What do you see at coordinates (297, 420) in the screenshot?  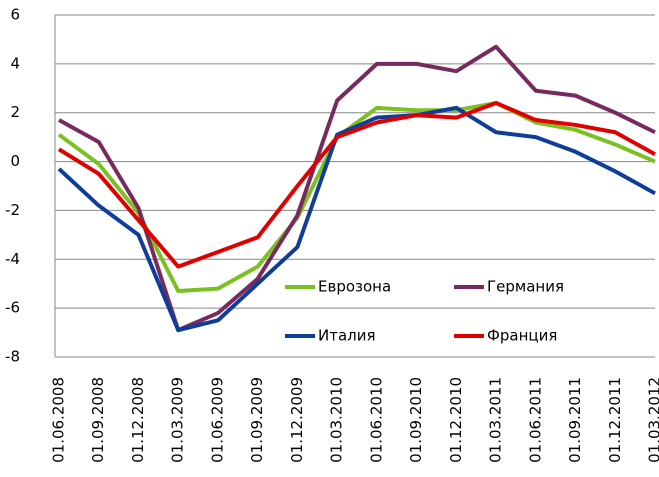 I see `x-tick-label: 01.12.2009` at bounding box center [297, 420].